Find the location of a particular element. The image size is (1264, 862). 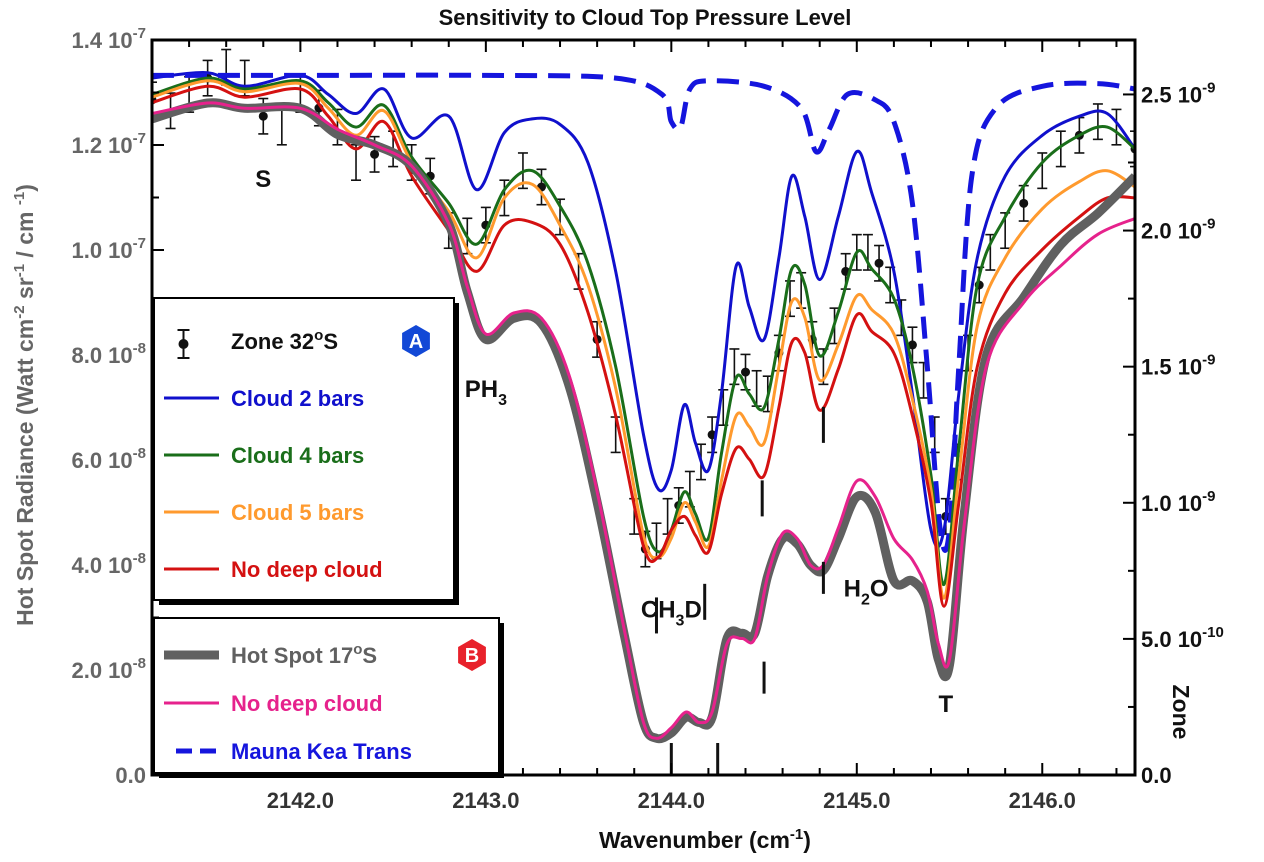

badge-letter: B is located at coordinates (472, 656).